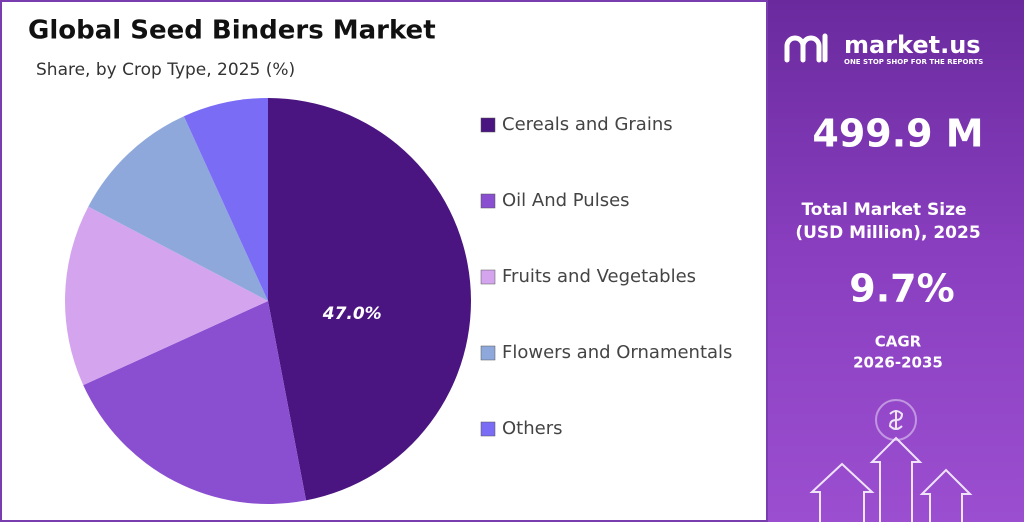  Describe the element at coordinates (587, 124) in the screenshot. I see `legend-label: Cereals and Grains` at that location.